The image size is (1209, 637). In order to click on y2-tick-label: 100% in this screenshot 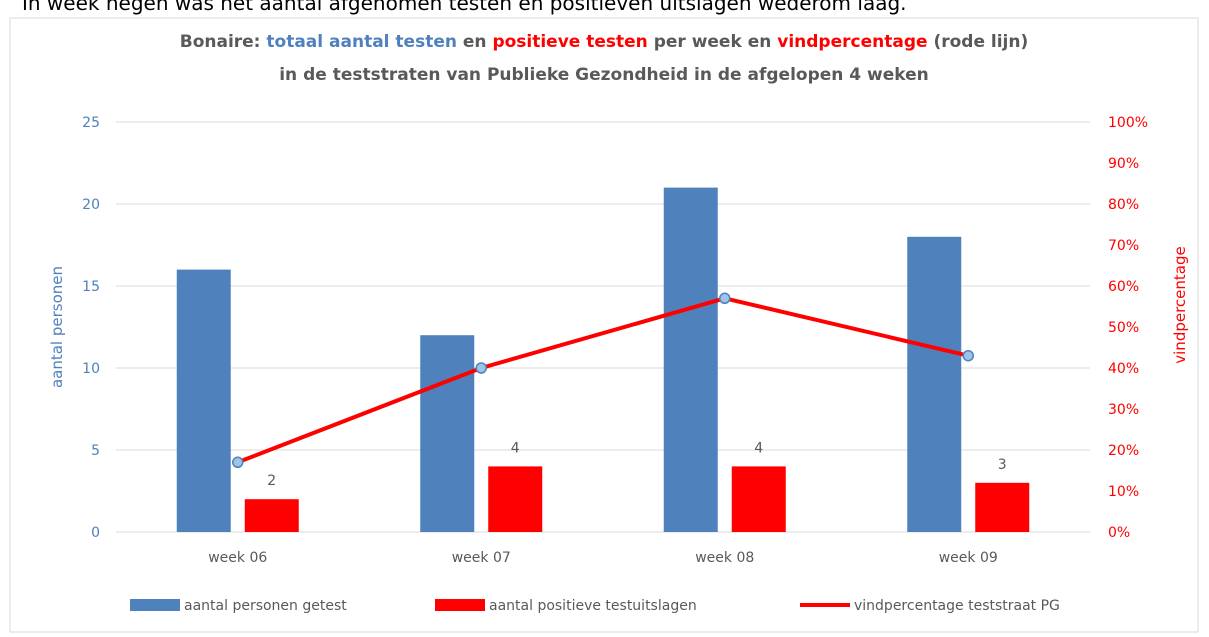, I will do `click(1128, 123)`.